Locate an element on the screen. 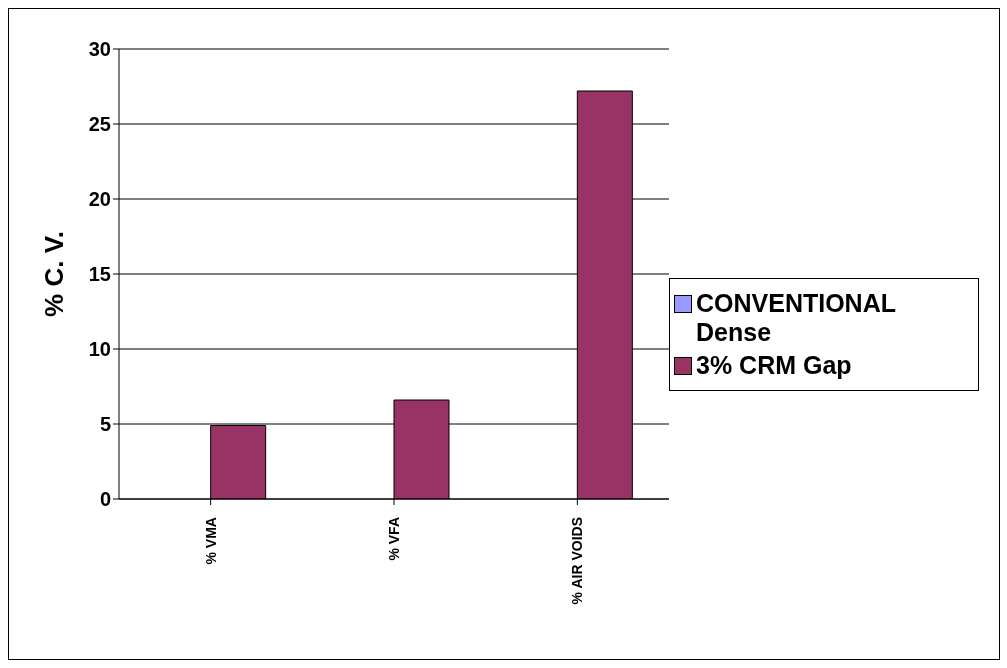  legend-label: CONVENTIONAL Dense is located at coordinates (796, 317).